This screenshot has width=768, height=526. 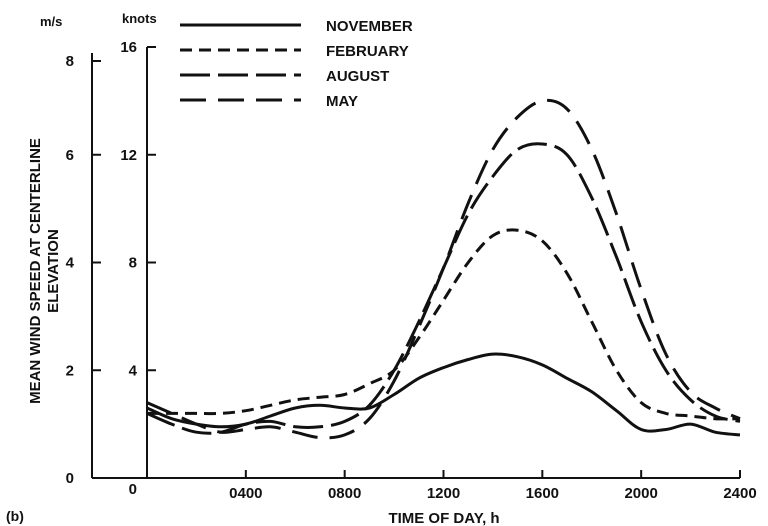 What do you see at coordinates (133, 370) in the screenshot?
I see `right-y-tick-label: 4` at bounding box center [133, 370].